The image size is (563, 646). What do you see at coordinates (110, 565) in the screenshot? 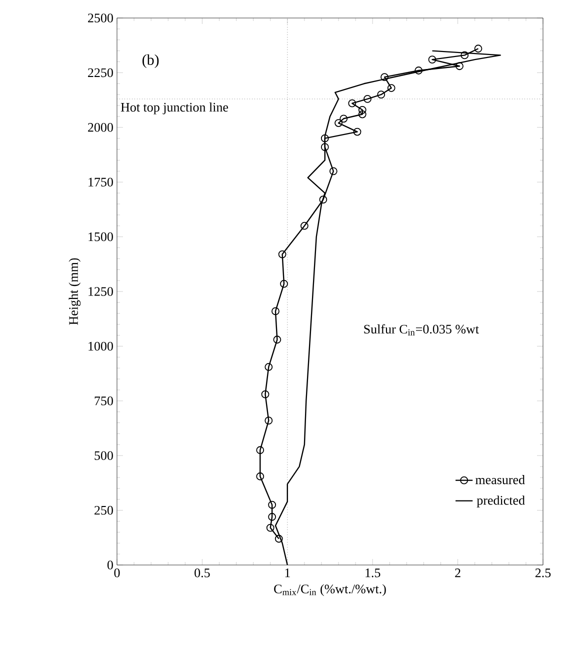
I see `y-tick-label: 0` at bounding box center [110, 565].